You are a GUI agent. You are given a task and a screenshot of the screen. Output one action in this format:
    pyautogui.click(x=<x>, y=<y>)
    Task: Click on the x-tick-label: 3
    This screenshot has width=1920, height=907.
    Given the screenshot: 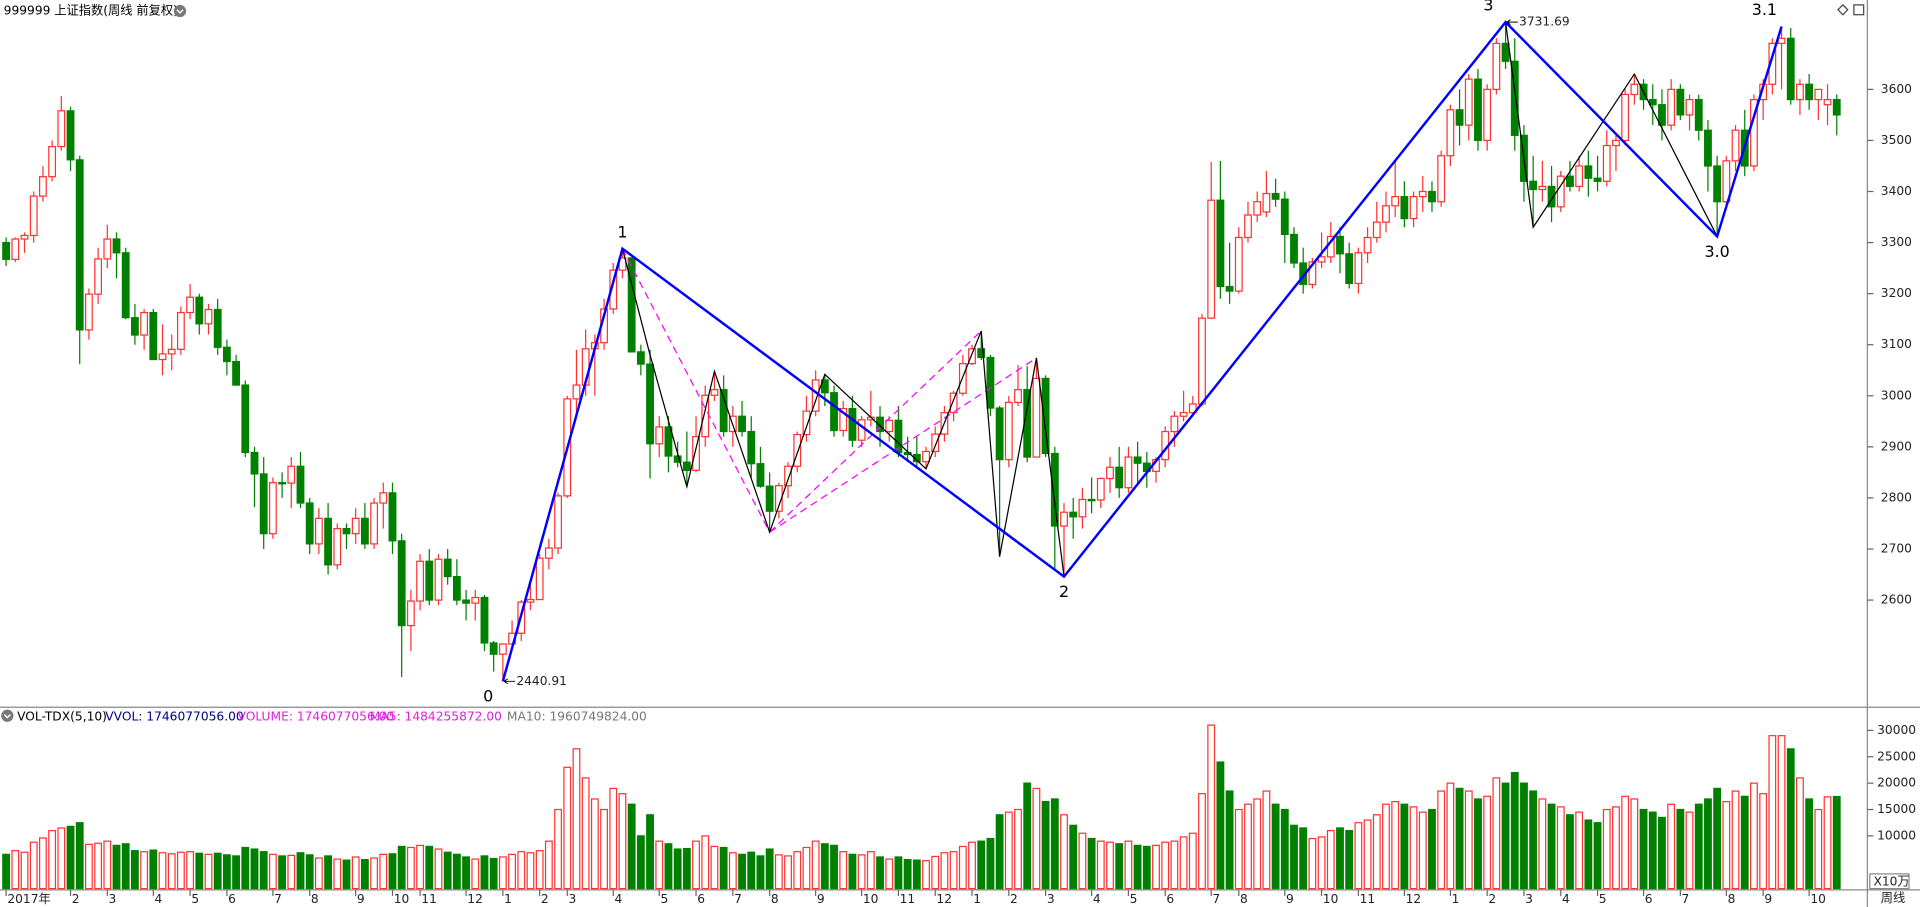 What is the action you would take?
    pyautogui.click(x=1529, y=899)
    